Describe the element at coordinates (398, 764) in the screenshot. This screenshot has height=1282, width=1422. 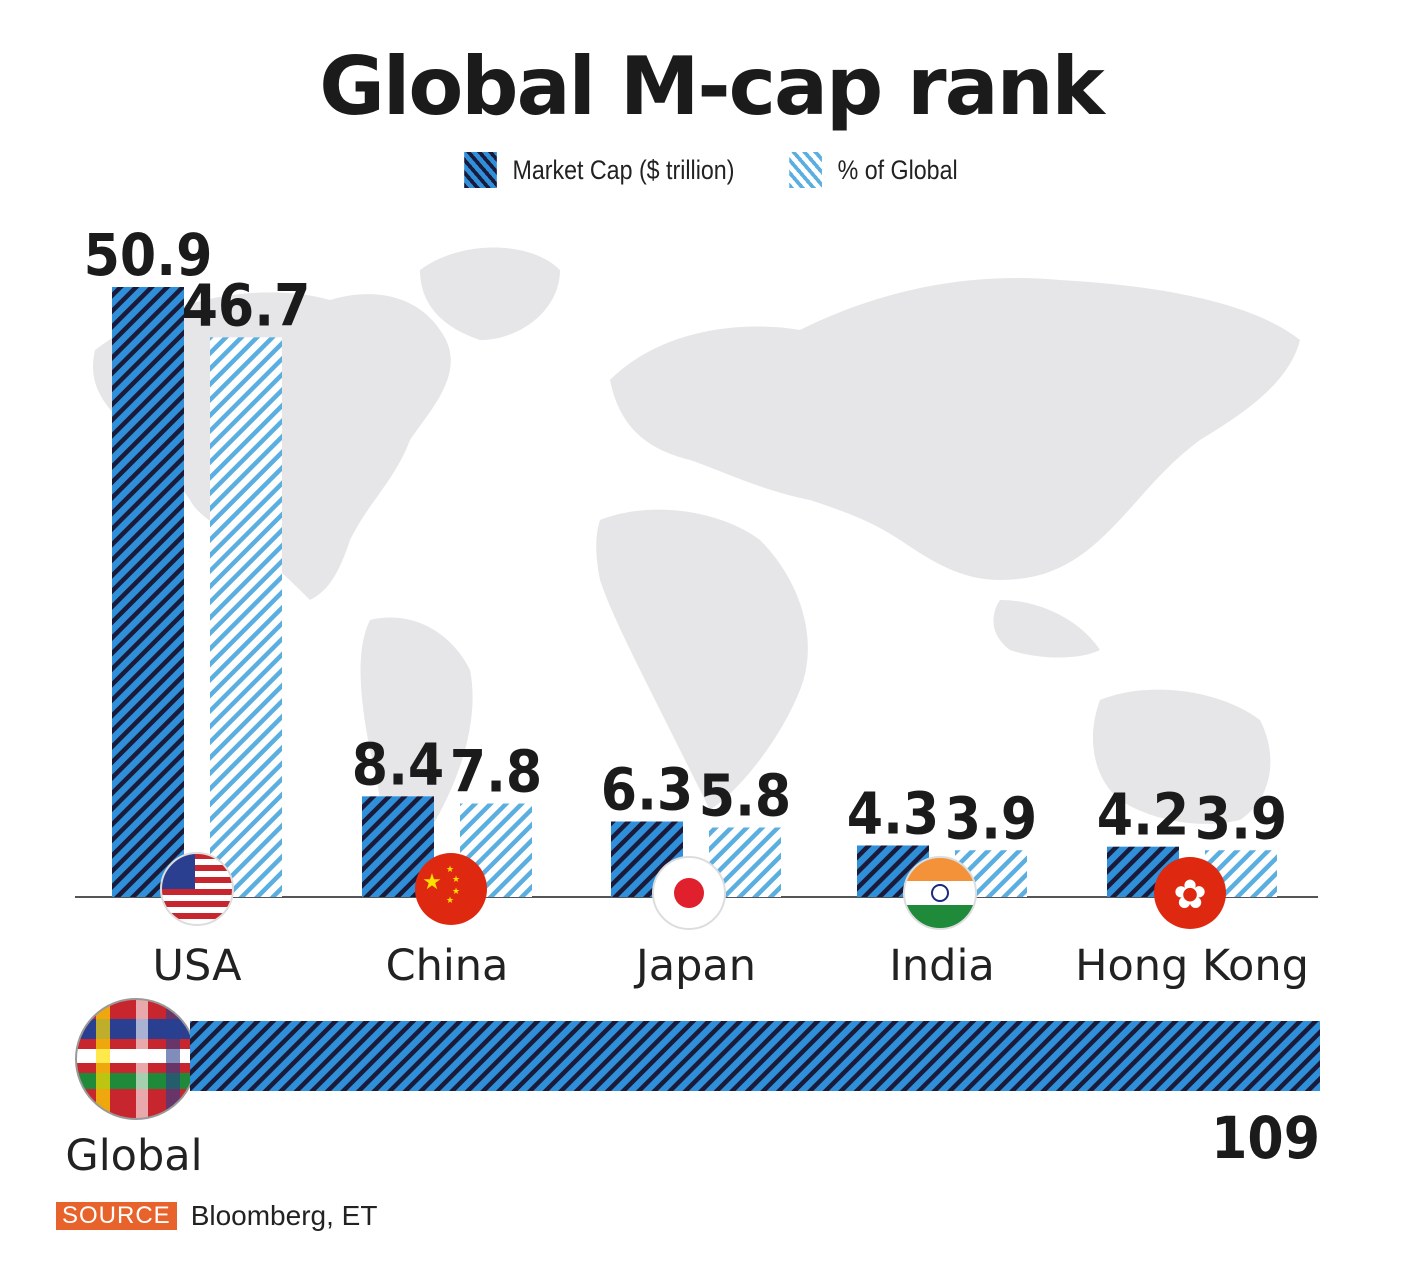
I see `value-label-china-market-cap: 8.4` at that location.